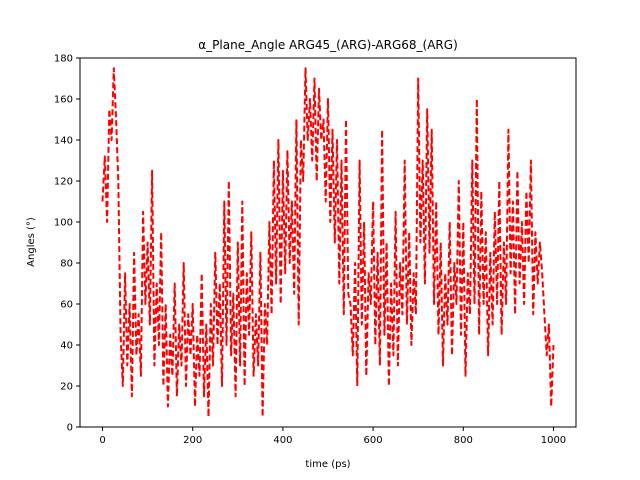 The width and height of the screenshot is (640, 480). Describe the element at coordinates (463, 440) in the screenshot. I see `x-tick-label: 800` at that location.